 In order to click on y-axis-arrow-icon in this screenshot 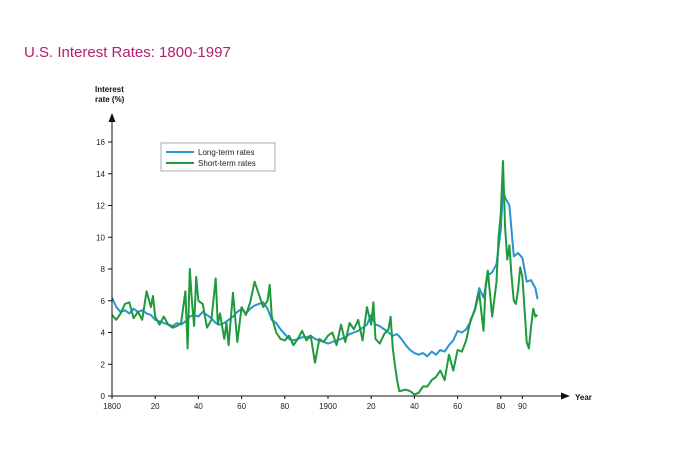, I will do `click(112, 117)`.